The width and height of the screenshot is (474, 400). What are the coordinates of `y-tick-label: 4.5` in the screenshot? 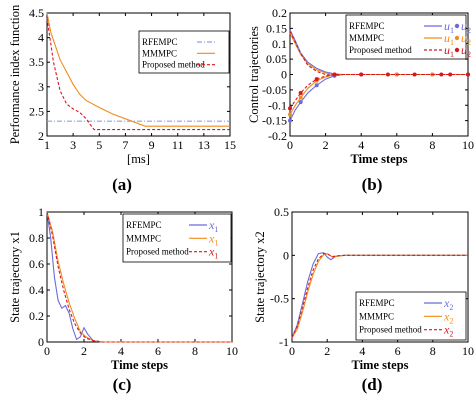 It's located at (36, 13).